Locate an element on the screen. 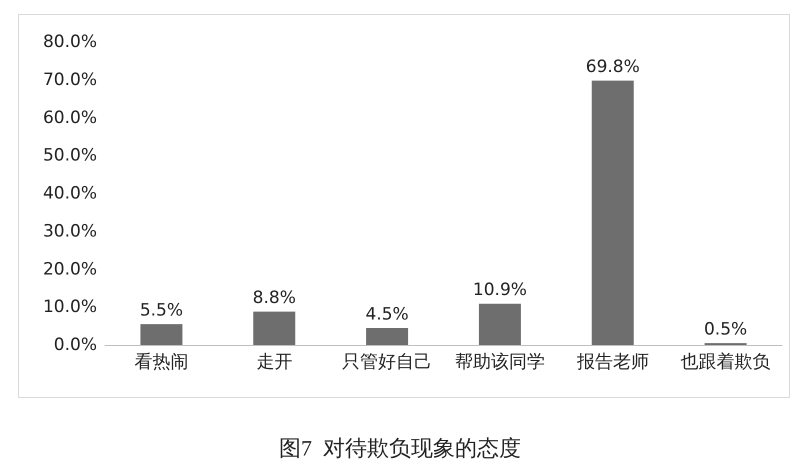 The image size is (800, 472). y-tick-label: 20.0% is located at coordinates (69, 269).